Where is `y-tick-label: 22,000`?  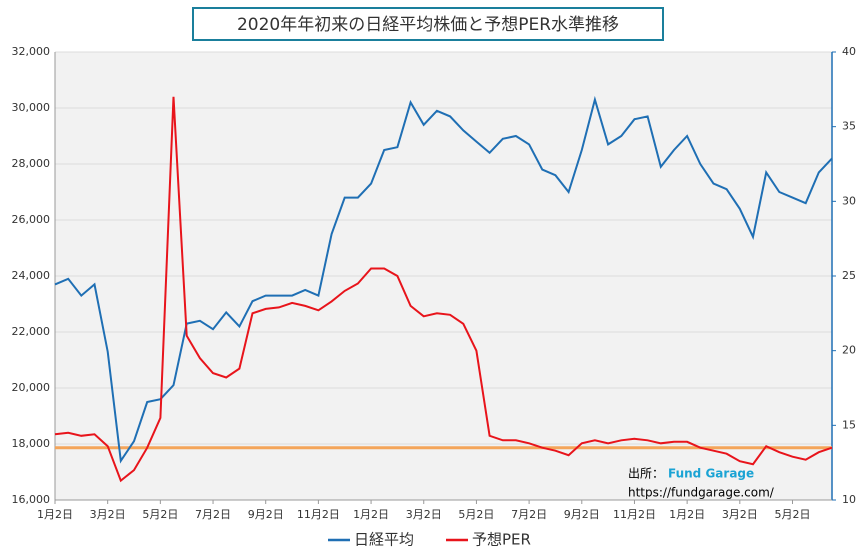 y-tick-label: 22,000 is located at coordinates (31, 331).